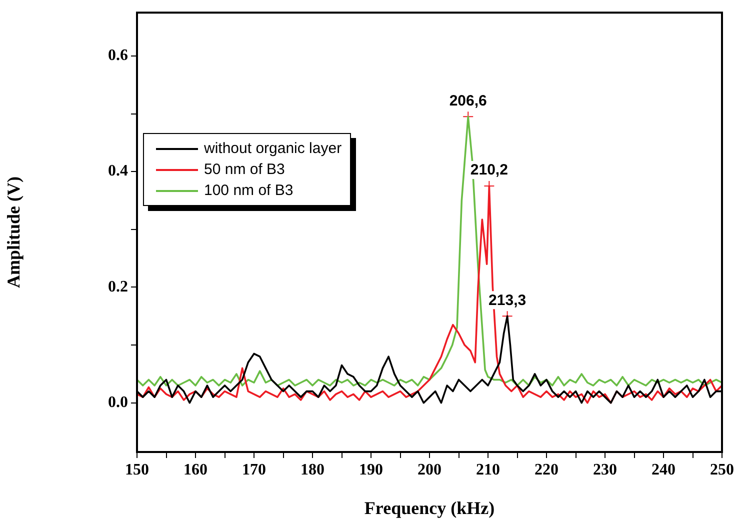 Image resolution: width=740 pixels, height=524 pixels. I want to click on x-tick-label: 210, so click(488, 470).